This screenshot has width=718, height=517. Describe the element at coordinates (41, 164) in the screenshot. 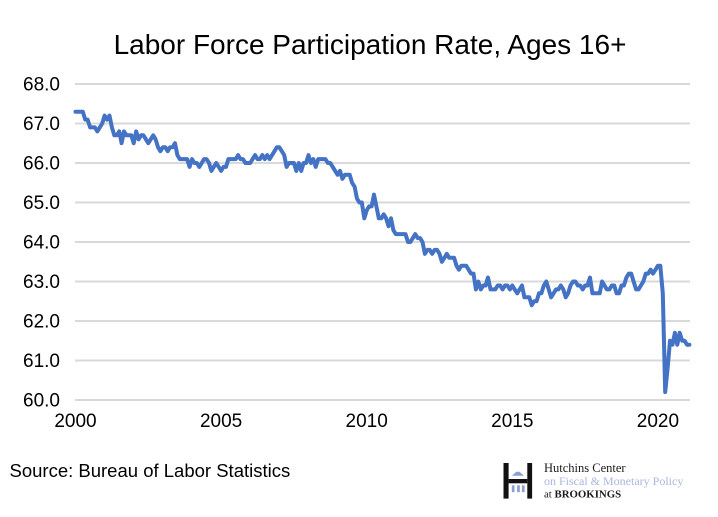

I see `svg-text: 66.0` at that location.